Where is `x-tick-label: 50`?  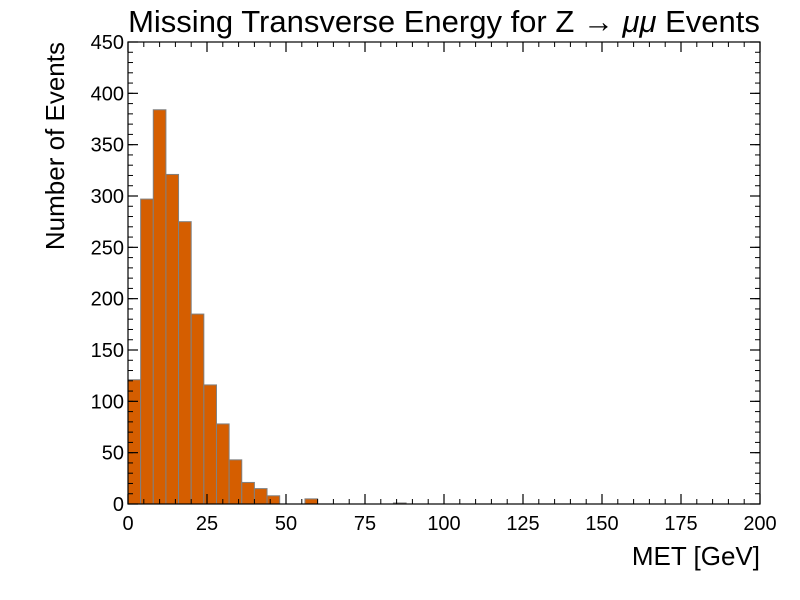
x-tick-label: 50 is located at coordinates (286, 524).